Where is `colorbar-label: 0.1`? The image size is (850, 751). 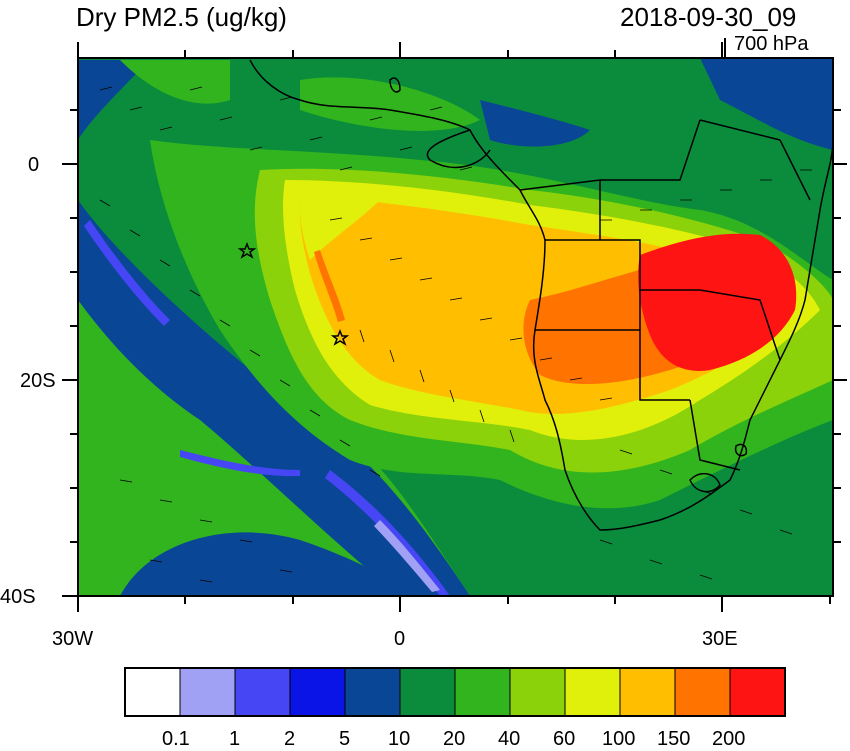 colorbar-label: 0.1 is located at coordinates (176, 739).